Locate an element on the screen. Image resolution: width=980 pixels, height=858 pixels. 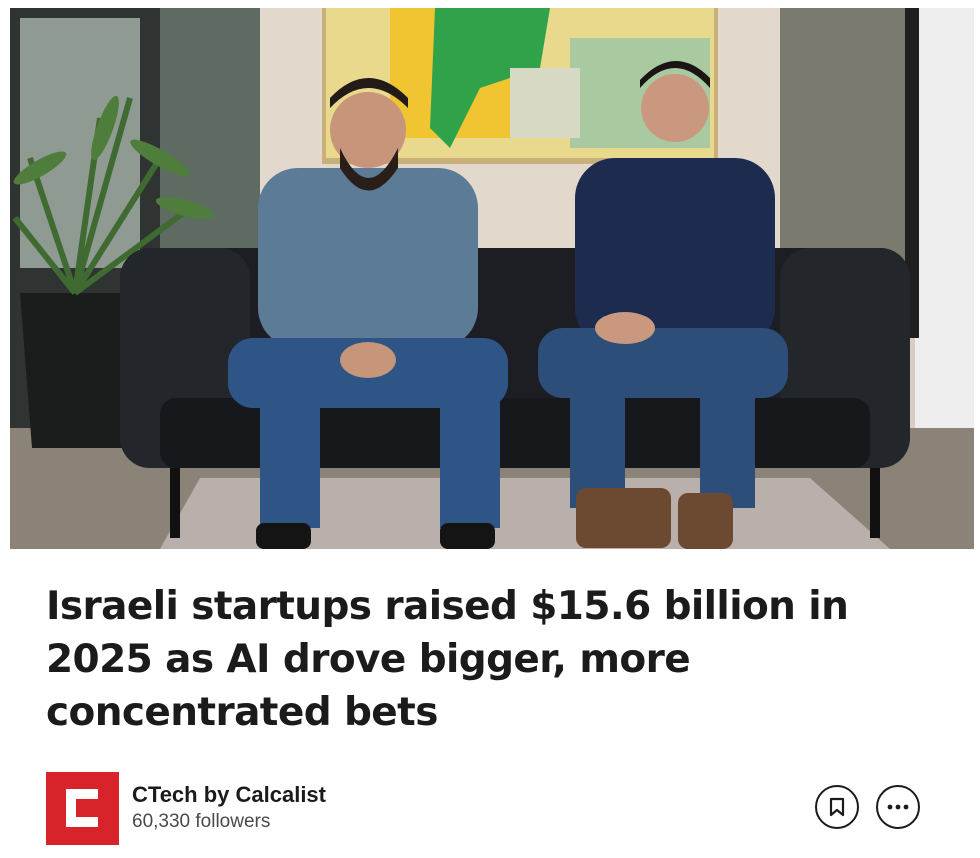
bookmark-icon is located at coordinates (837, 807).